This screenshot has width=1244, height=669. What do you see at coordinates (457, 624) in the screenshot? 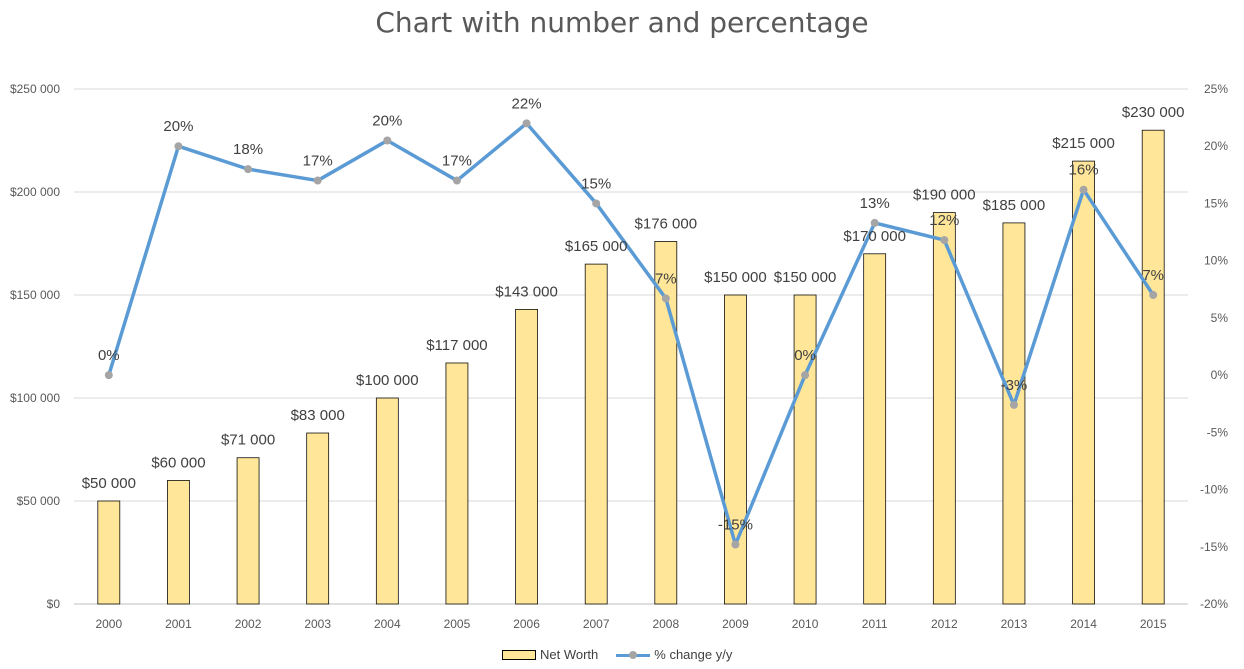
I see `x-tick-label: 2005` at bounding box center [457, 624].